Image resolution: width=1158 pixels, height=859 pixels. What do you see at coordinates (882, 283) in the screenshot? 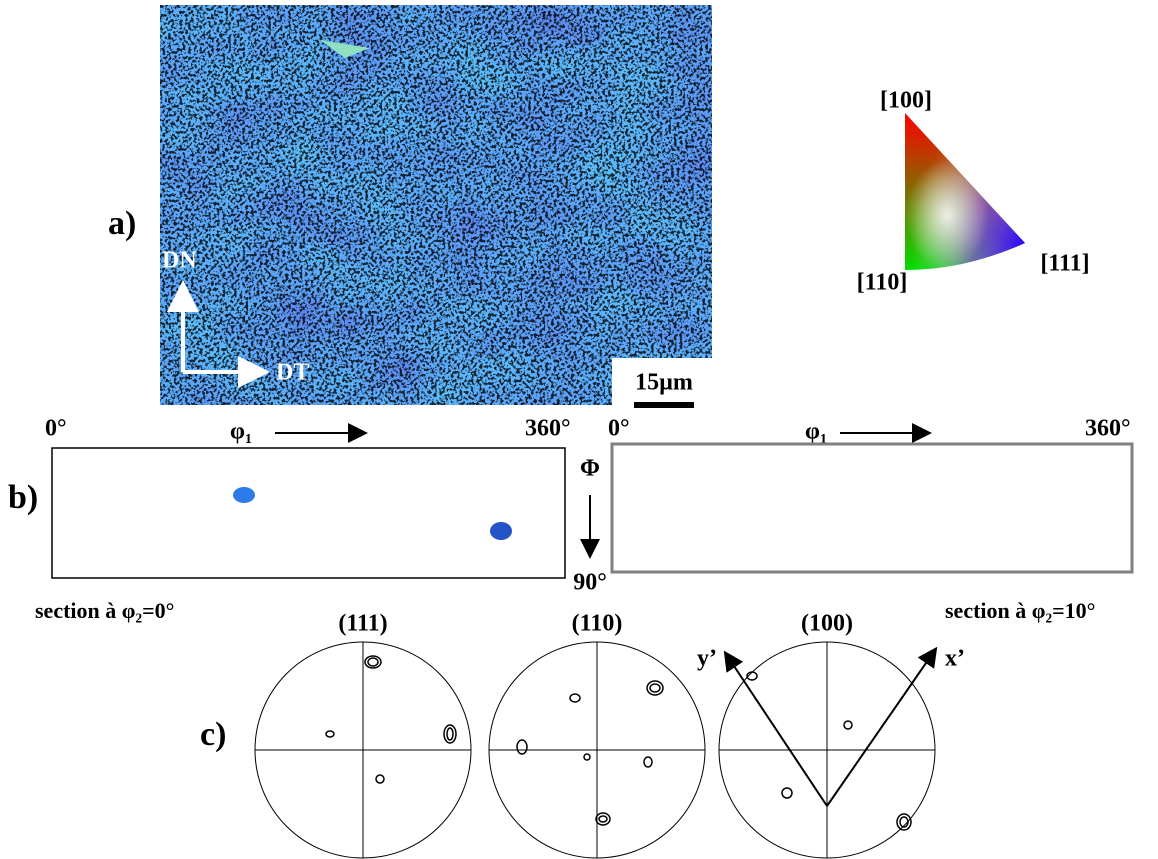
I see `ipf-110: [110]` at bounding box center [882, 283].